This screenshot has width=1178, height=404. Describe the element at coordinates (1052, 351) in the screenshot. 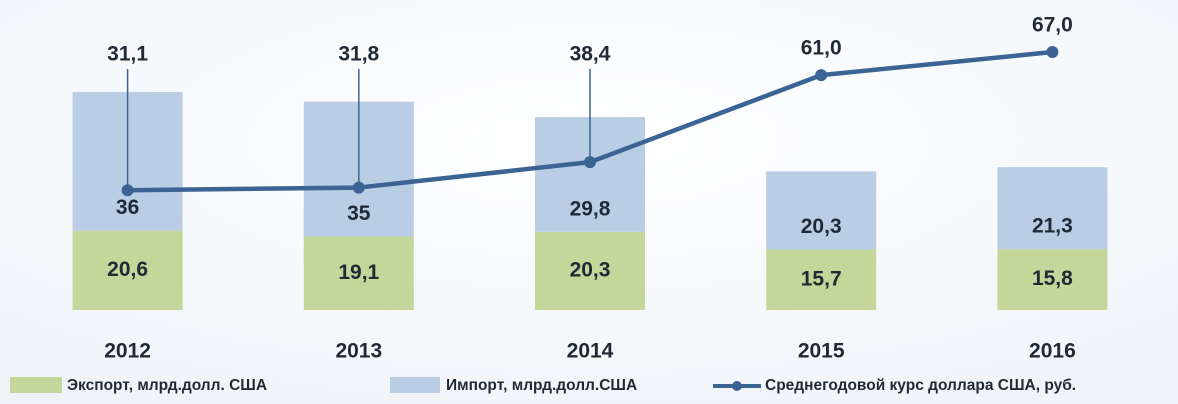

I see `x-tick-label: 2016` at that location.